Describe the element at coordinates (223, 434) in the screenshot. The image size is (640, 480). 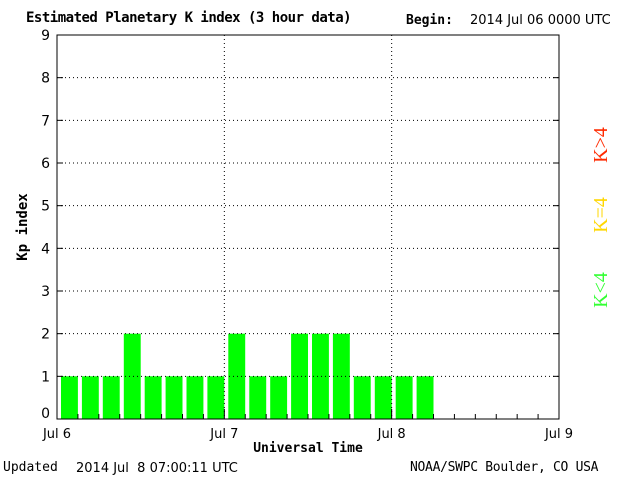
I see `x-tick-label: Jul 7` at that location.